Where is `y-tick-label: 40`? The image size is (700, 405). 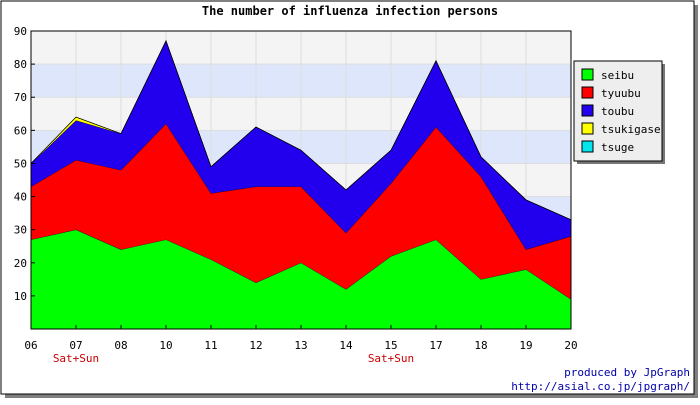
y-tick-label: 40 is located at coordinates (20, 197).